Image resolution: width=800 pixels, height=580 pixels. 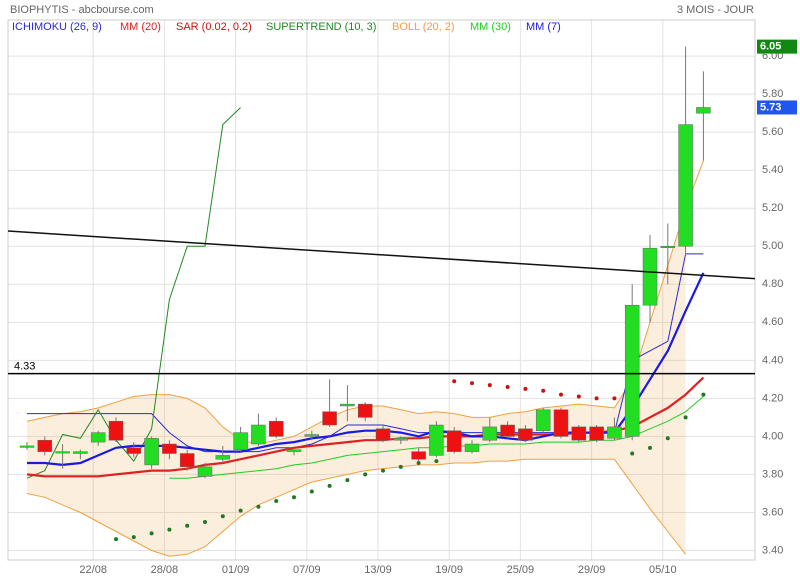 What do you see at coordinates (772, 322) in the screenshot?
I see `y-tick-label: 4.60` at bounding box center [772, 322].